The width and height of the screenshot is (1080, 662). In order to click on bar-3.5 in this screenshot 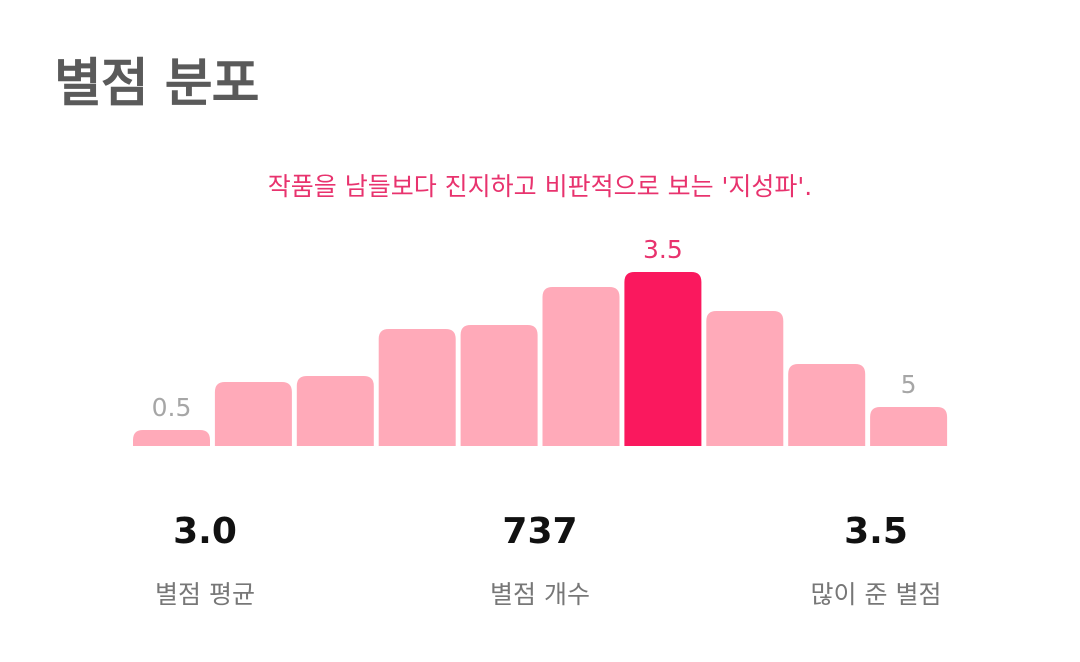, I will do `click(663, 359)`.